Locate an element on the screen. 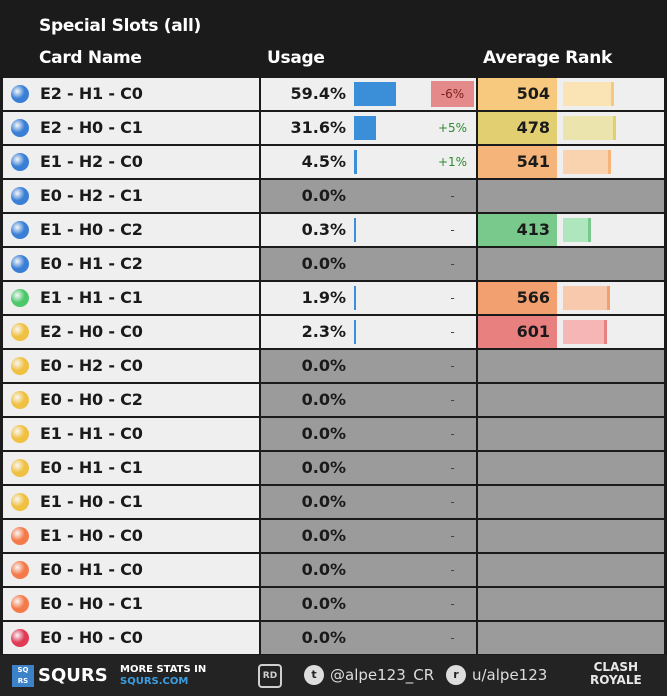 The image size is (667, 696). table-row: E0 - H2 - C0 0.0% - is located at coordinates (333, 366).